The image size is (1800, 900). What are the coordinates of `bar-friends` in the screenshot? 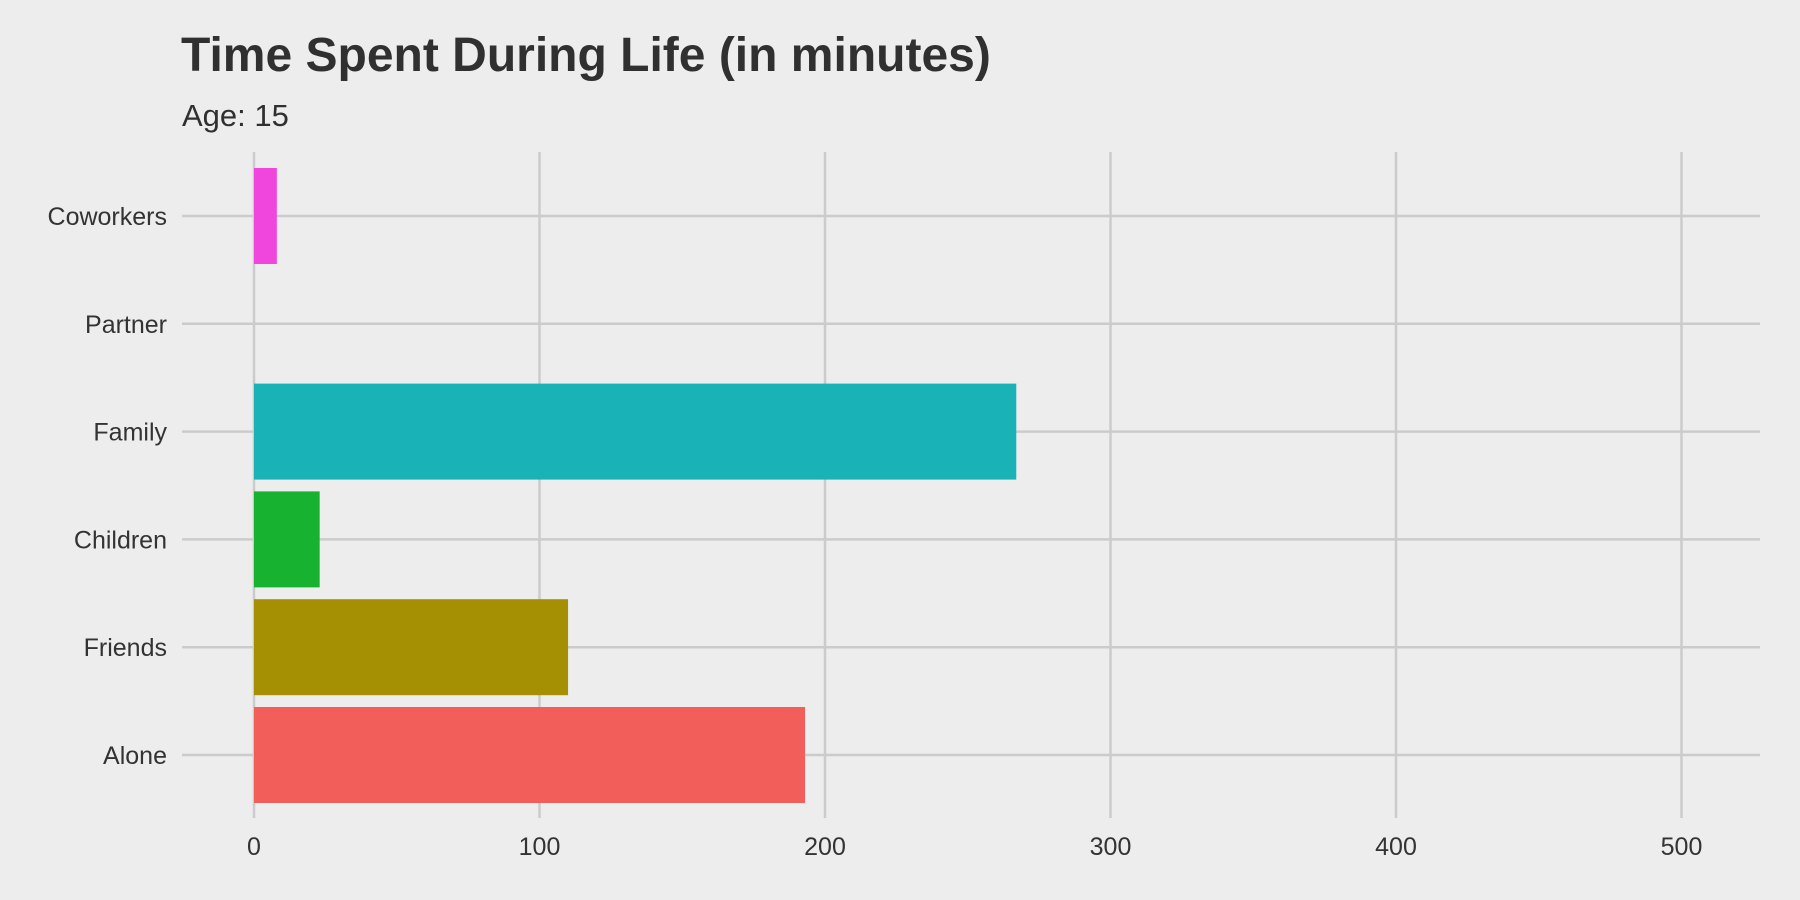 It's located at (411, 647).